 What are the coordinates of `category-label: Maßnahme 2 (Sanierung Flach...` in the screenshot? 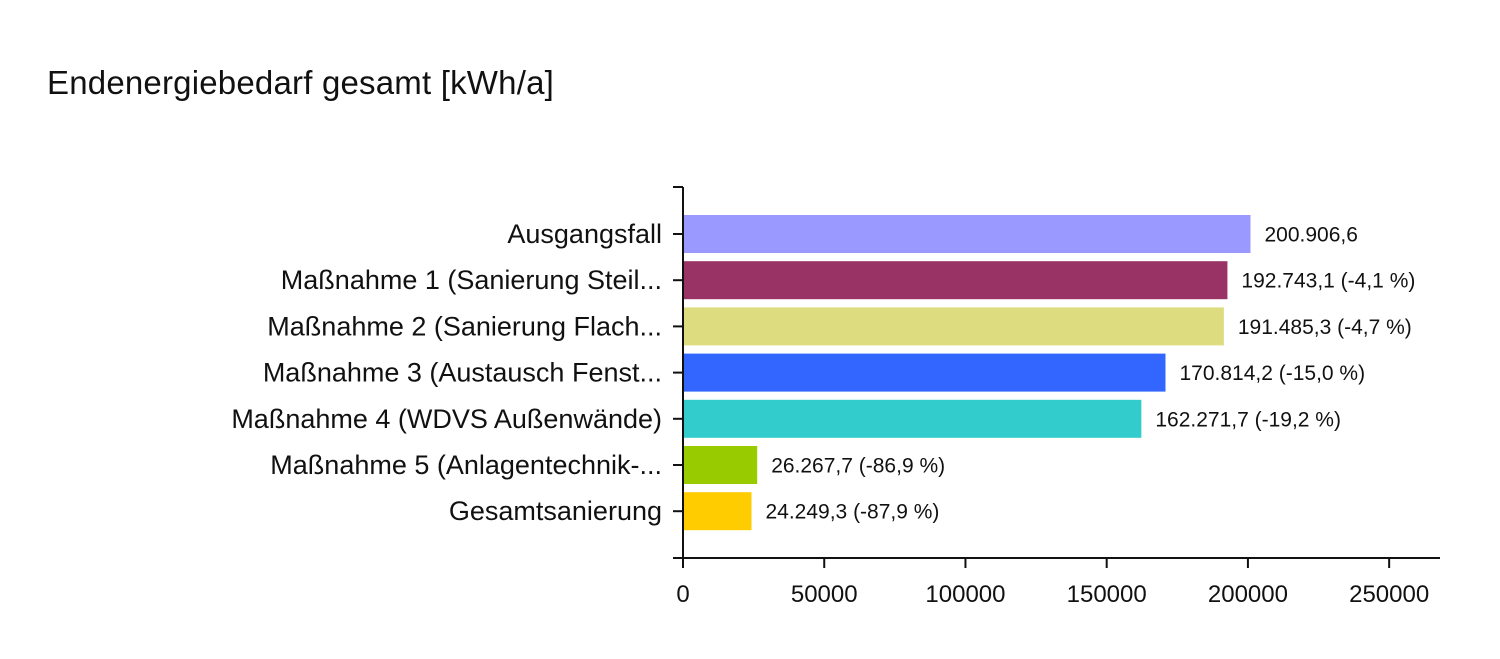 It's located at (464, 326).